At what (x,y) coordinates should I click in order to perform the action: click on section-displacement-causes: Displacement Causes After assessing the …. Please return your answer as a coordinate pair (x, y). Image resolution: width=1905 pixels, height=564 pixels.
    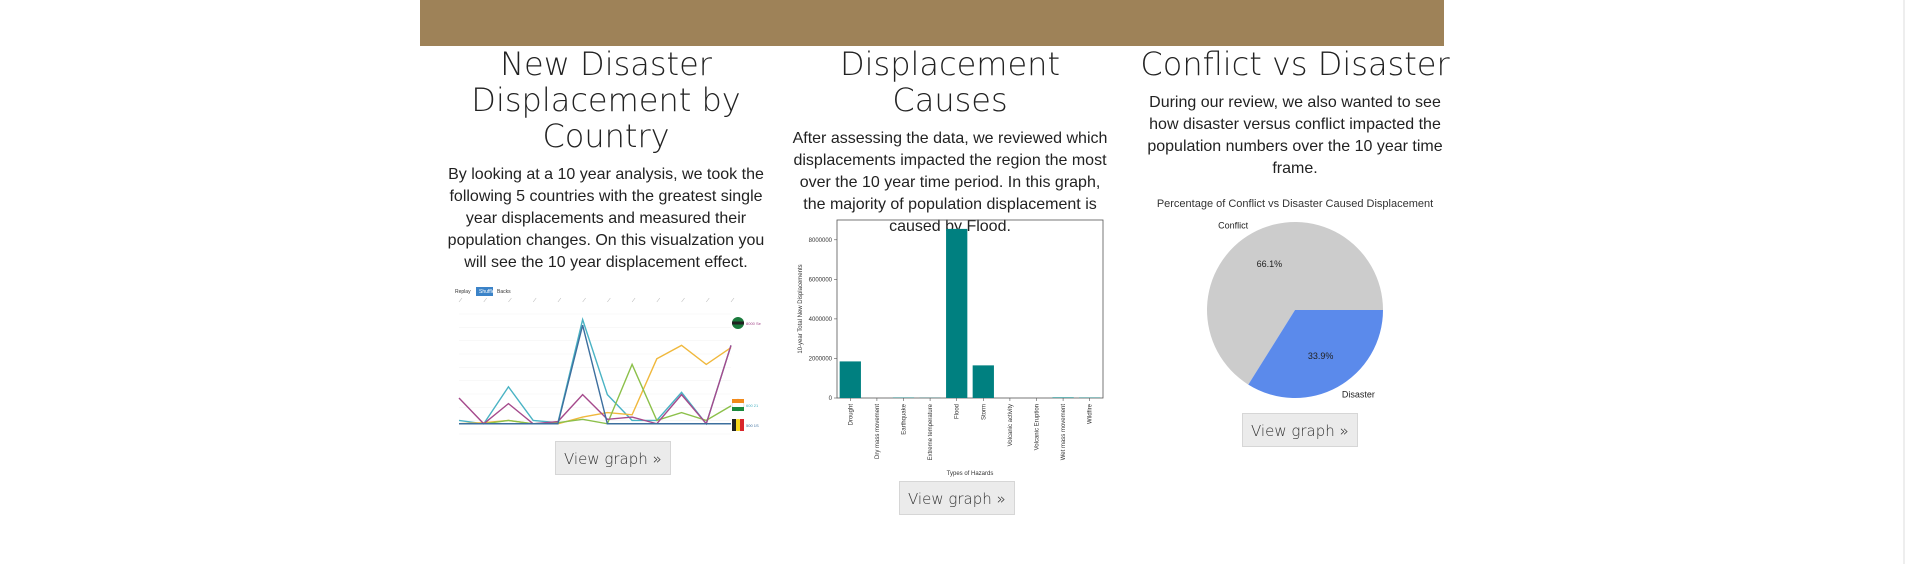
    Looking at the image, I should click on (950, 142).